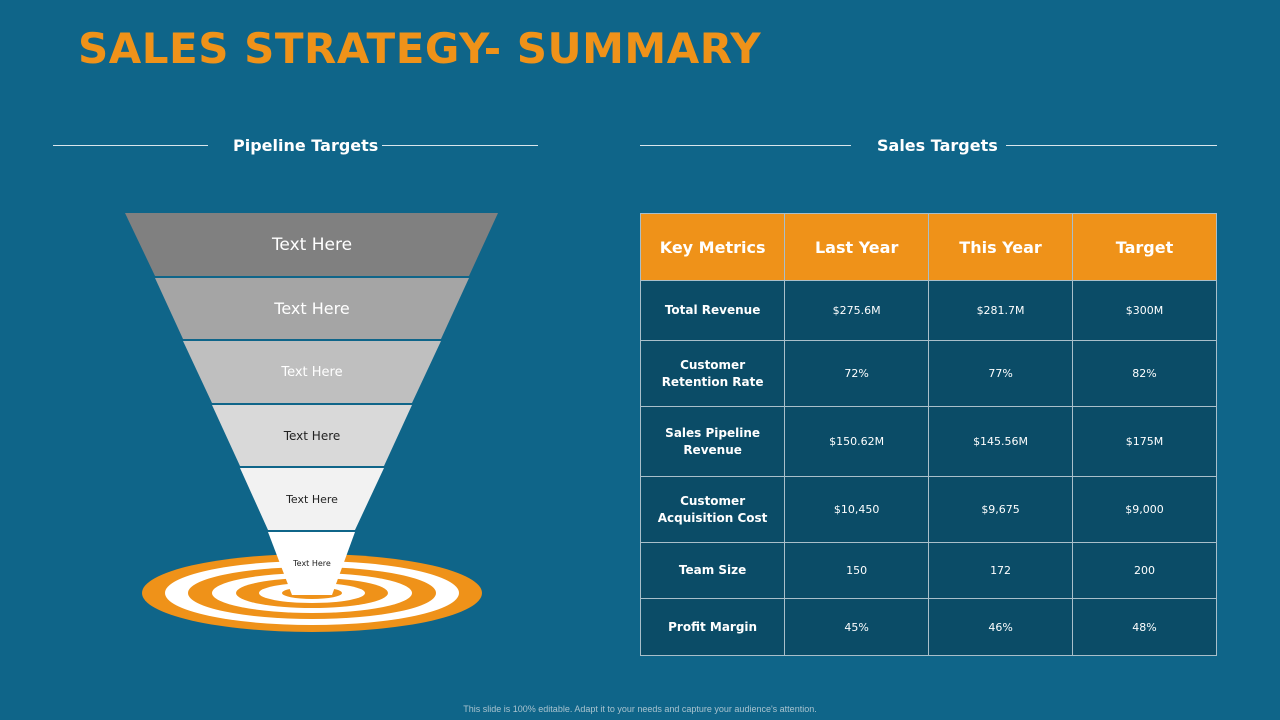 Image resolution: width=1280 pixels, height=720 pixels. What do you see at coordinates (712, 627) in the screenshot?
I see `metric-name: Profit Margin` at bounding box center [712, 627].